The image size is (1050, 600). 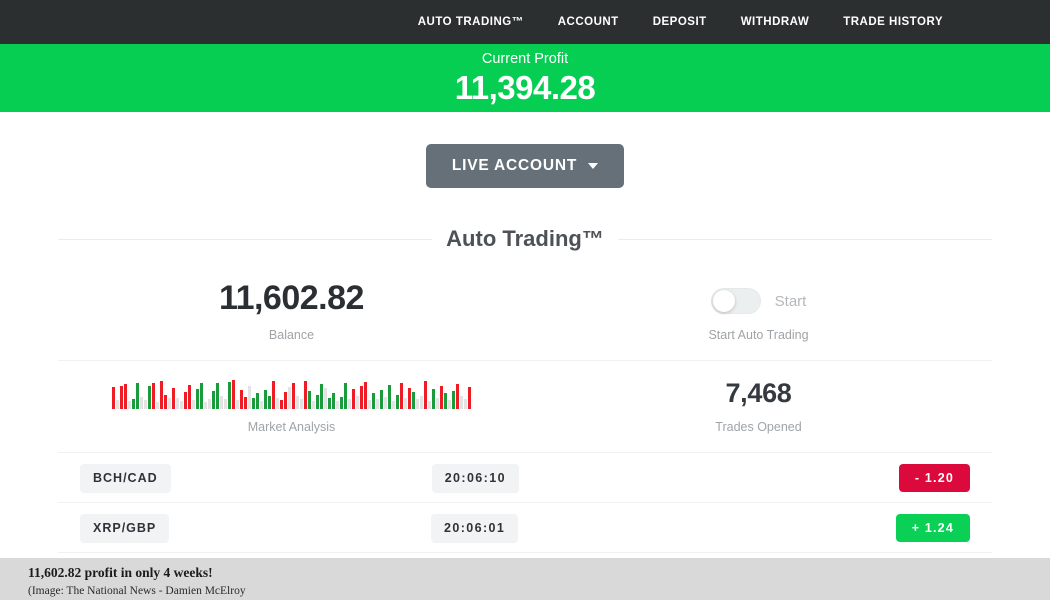 What do you see at coordinates (291, 298) in the screenshot?
I see `balance-value: 11,602.82` at bounding box center [291, 298].